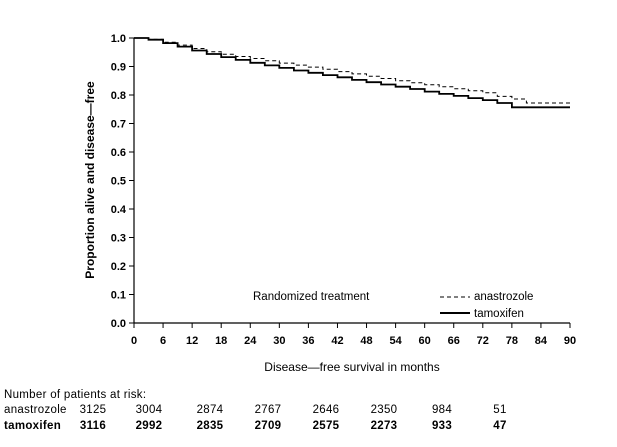 This screenshot has width=617, height=447. Describe the element at coordinates (33, 426) in the screenshot. I see `risk-row-label: tamoxifen` at that location.